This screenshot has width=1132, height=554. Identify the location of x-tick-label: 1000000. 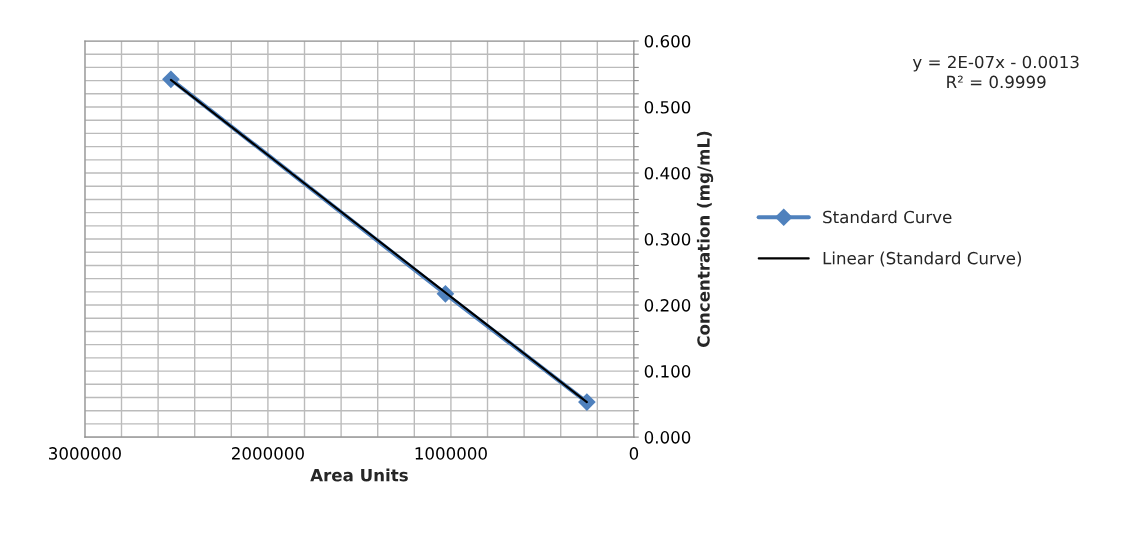
(451, 453).